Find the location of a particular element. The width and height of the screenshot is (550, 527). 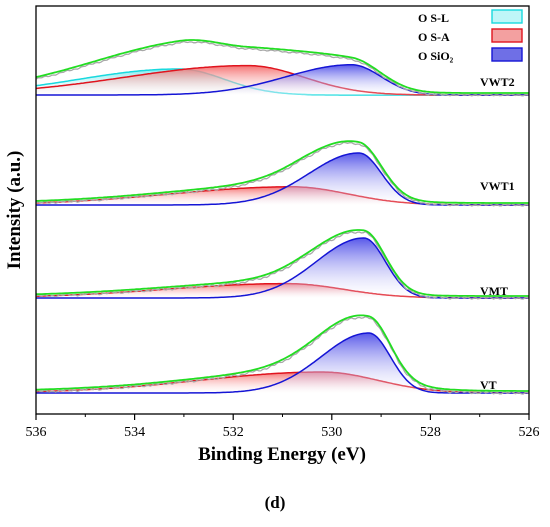

x-axis-title: Binding Energy (eV) is located at coordinates (282, 454).